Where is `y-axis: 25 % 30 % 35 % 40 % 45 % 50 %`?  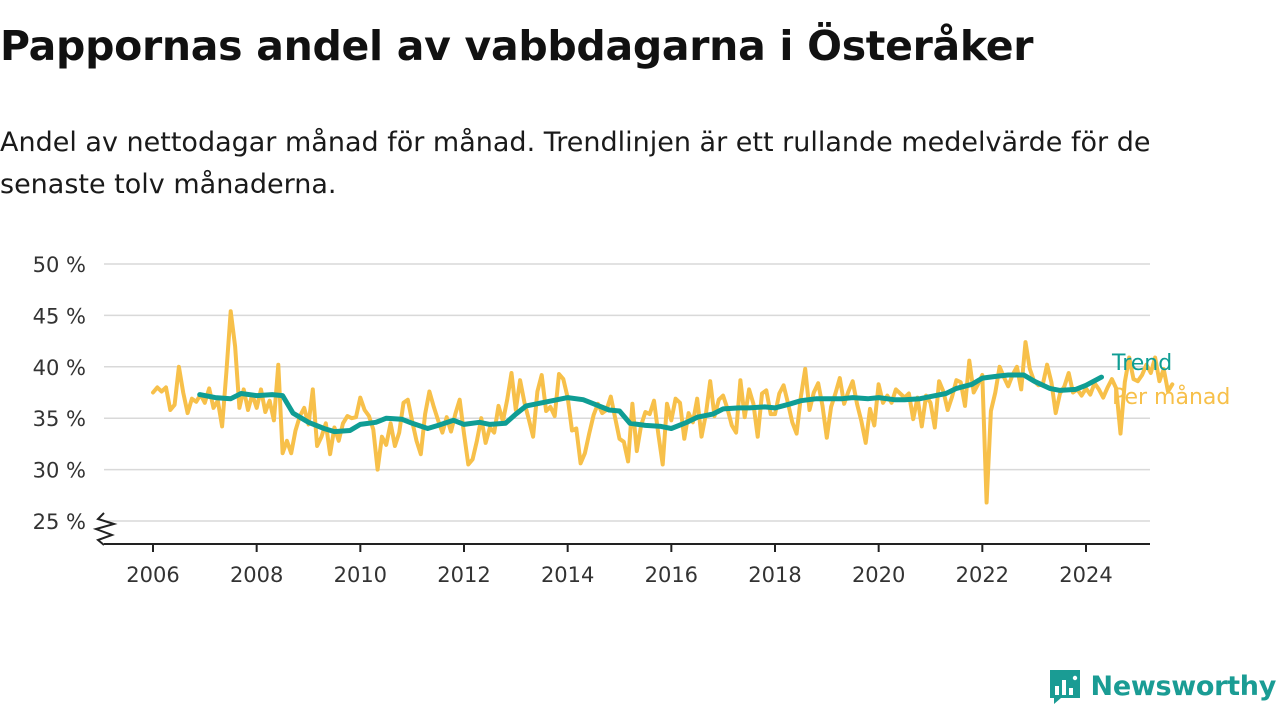 y-axis: 25 % 30 % 35 % 40 % 45 % 50 % is located at coordinates (59, 393).